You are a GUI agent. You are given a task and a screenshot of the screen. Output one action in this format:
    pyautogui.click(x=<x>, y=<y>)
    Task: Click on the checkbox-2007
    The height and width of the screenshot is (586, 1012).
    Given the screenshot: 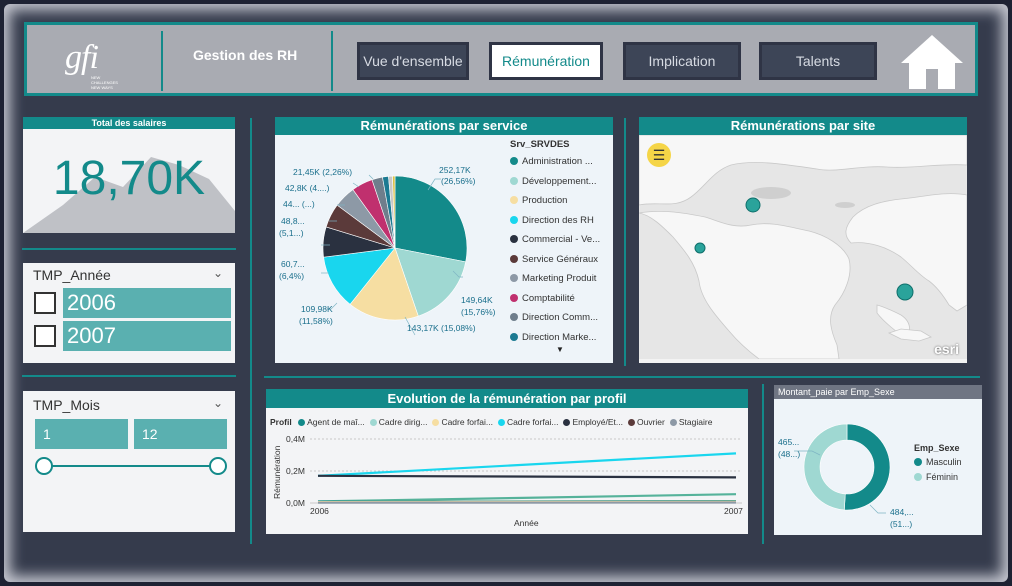 What is the action you would take?
    pyautogui.click(x=45, y=336)
    